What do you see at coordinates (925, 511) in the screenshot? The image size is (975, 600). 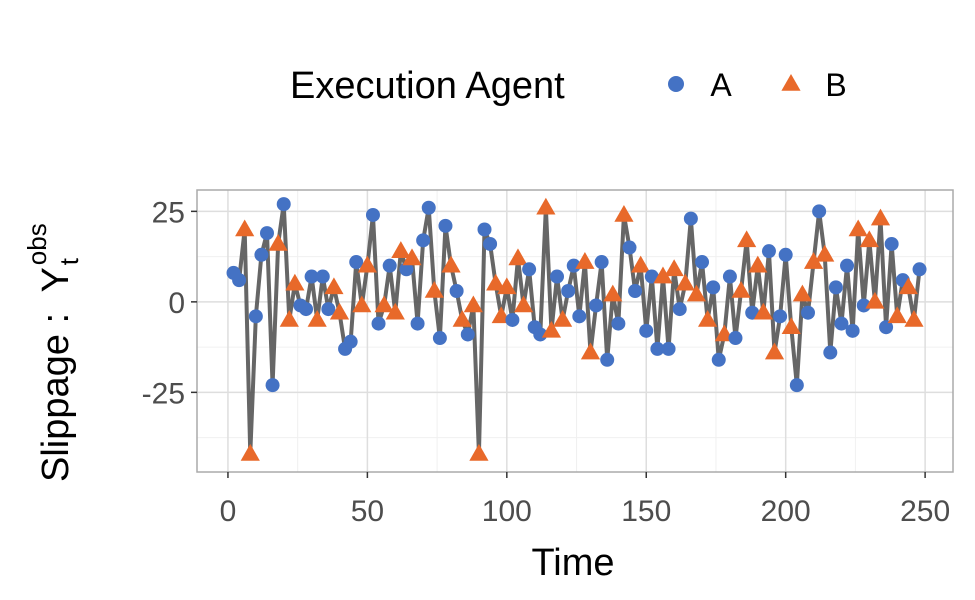 I see `x-tick-label: 250` at bounding box center [925, 511].